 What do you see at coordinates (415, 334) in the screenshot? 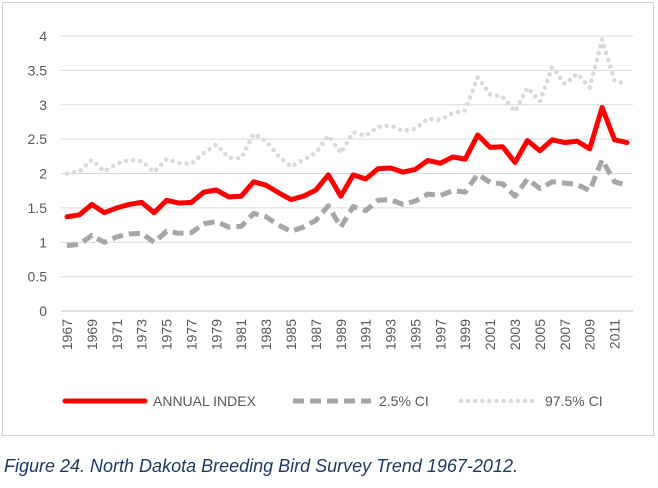
I see `x-tick-label: 1995` at bounding box center [415, 334].